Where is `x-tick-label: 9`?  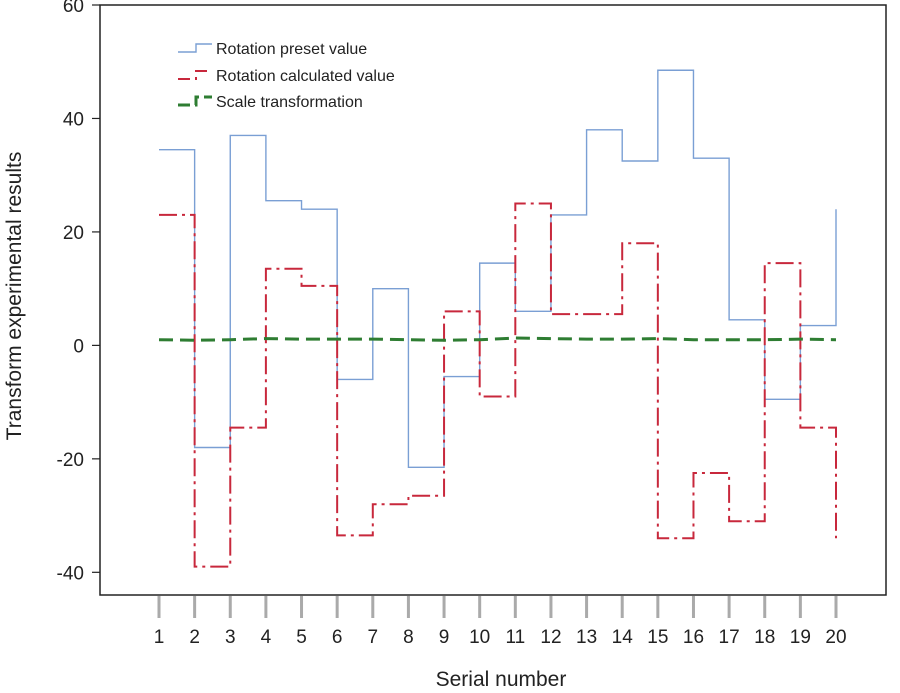
x-tick-label: 9 is located at coordinates (444, 637).